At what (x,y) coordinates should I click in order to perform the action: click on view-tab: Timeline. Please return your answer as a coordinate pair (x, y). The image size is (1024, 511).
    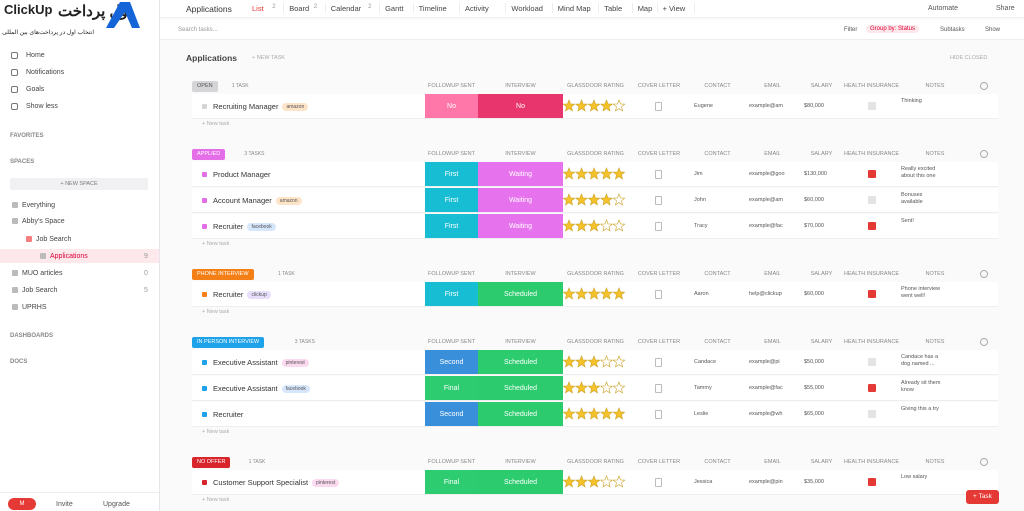
    Looking at the image, I should click on (432, 8).